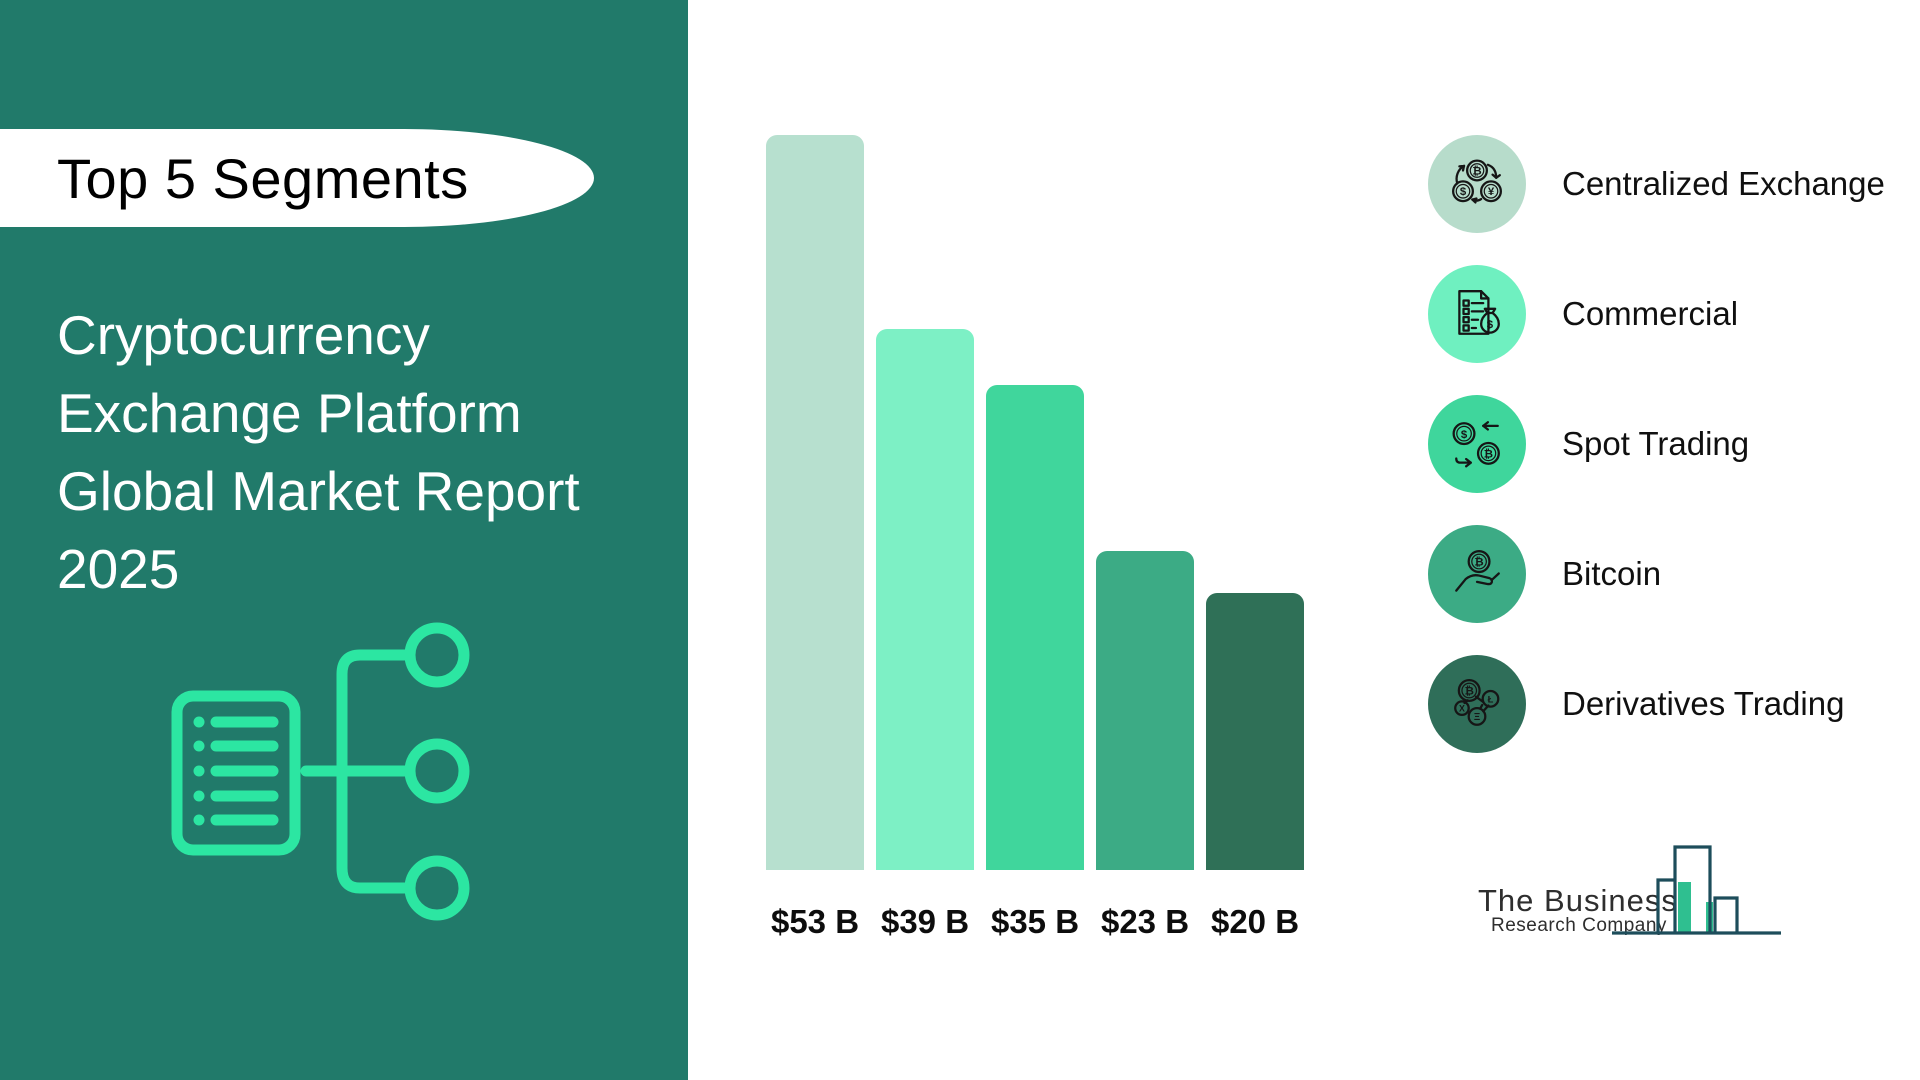  What do you see at coordinates (925, 921) in the screenshot?
I see `bar-value-label-2: $39 B` at bounding box center [925, 921].